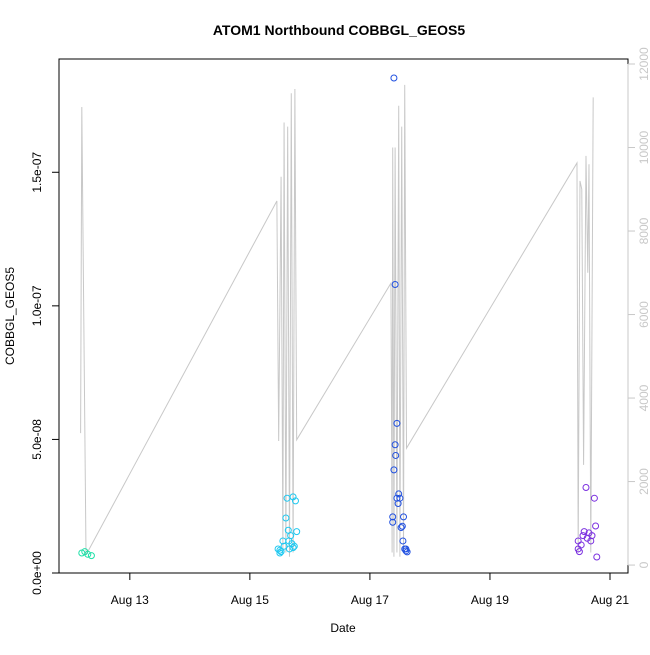  Describe the element at coordinates (490, 600) in the screenshot. I see `x-tick-label: Aug 19` at that location.